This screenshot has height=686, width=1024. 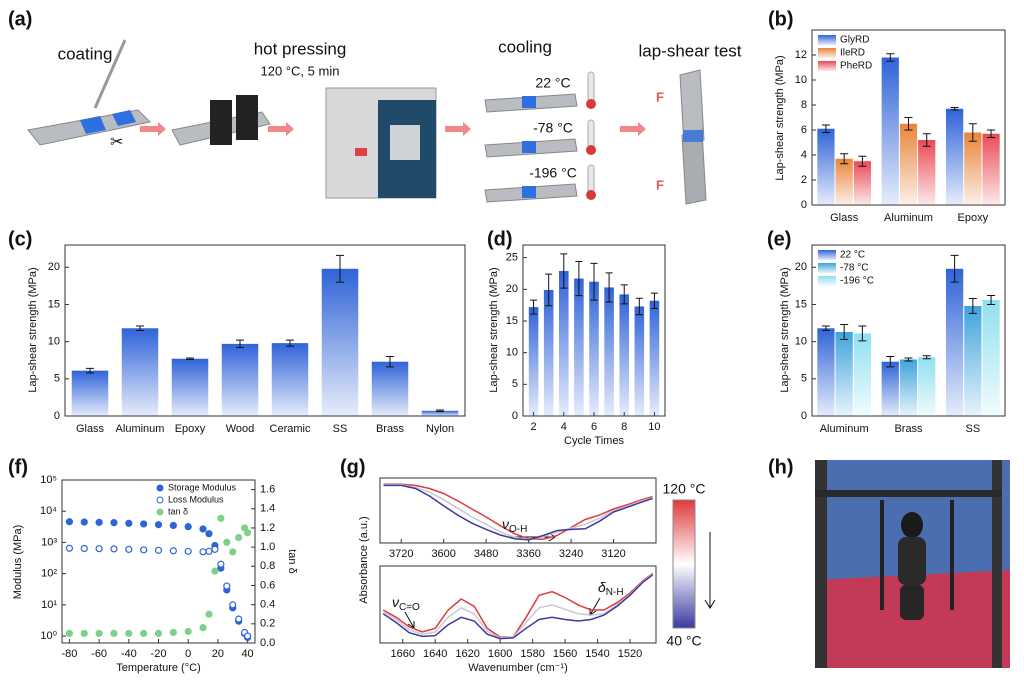 I want to click on x-tick-label: 3720, so click(x=401, y=554).